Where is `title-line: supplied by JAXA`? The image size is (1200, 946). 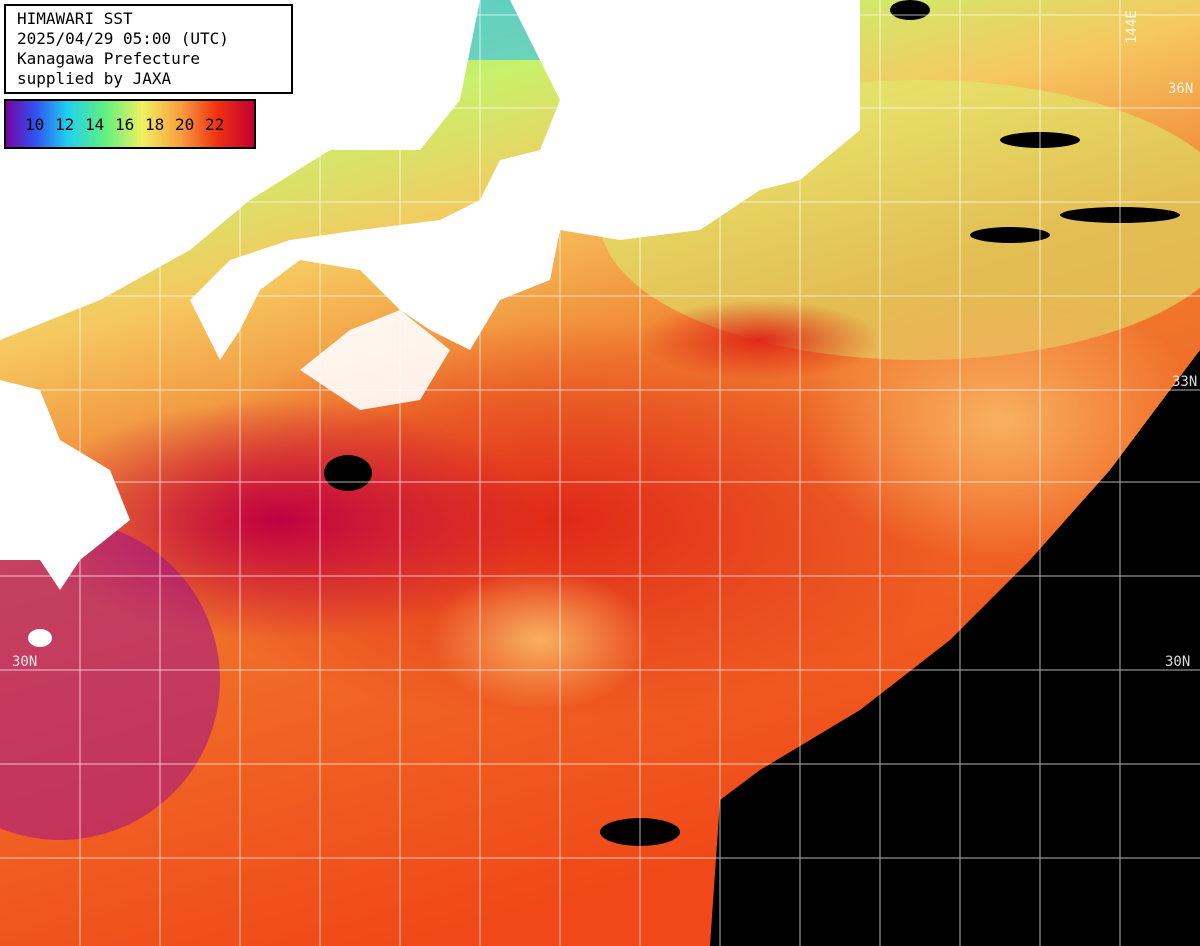 title-line: supplied by JAXA is located at coordinates (94, 78).